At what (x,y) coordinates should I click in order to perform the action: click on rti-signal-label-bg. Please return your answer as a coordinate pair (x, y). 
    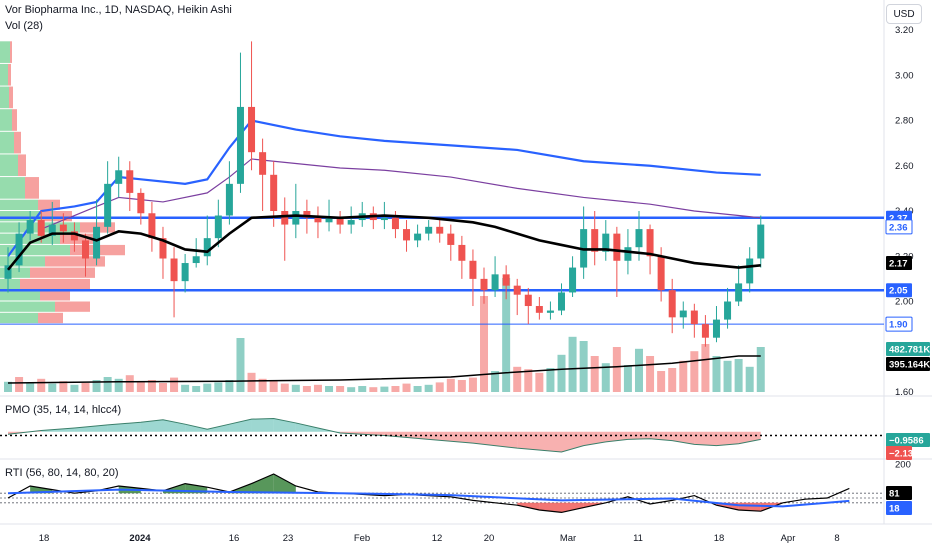
    Looking at the image, I should click on (899, 508).